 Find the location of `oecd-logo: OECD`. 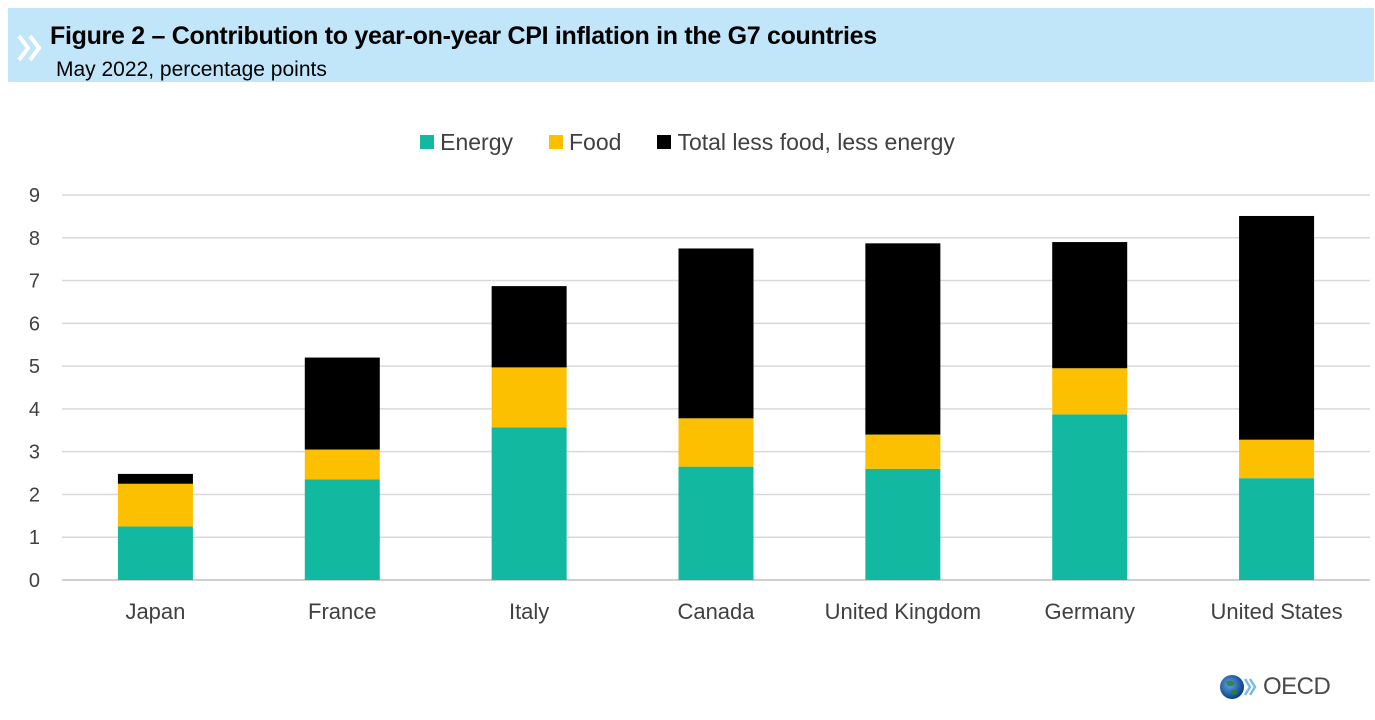

oecd-logo: OECD is located at coordinates (1275, 687).